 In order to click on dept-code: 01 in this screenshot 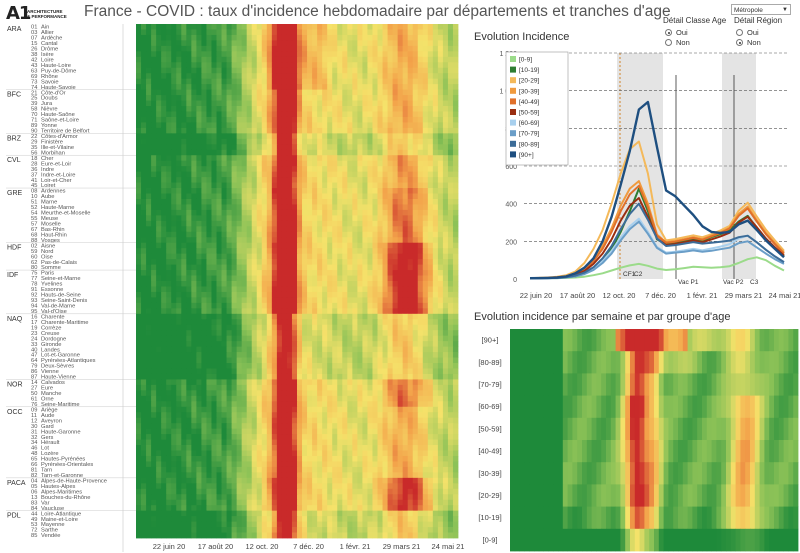, I will do `click(34, 28)`.